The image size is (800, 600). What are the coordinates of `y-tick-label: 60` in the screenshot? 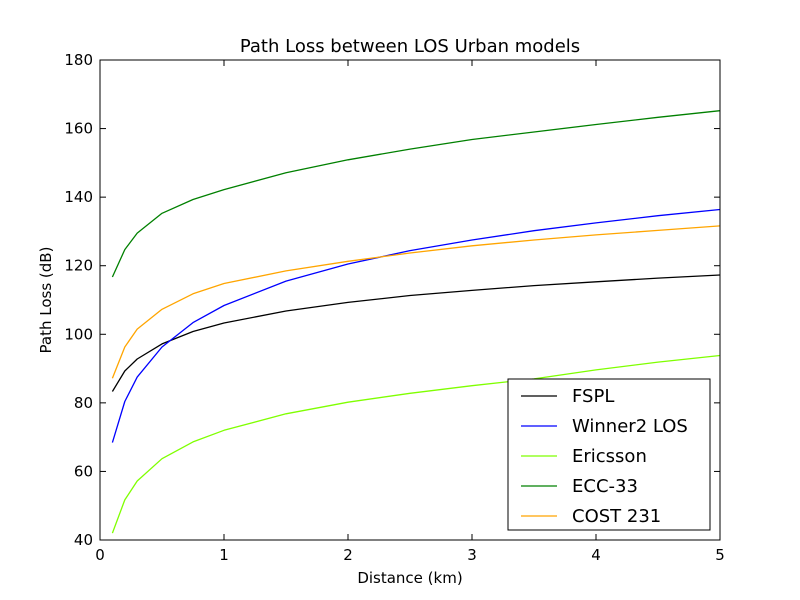 It's located at (83, 471).